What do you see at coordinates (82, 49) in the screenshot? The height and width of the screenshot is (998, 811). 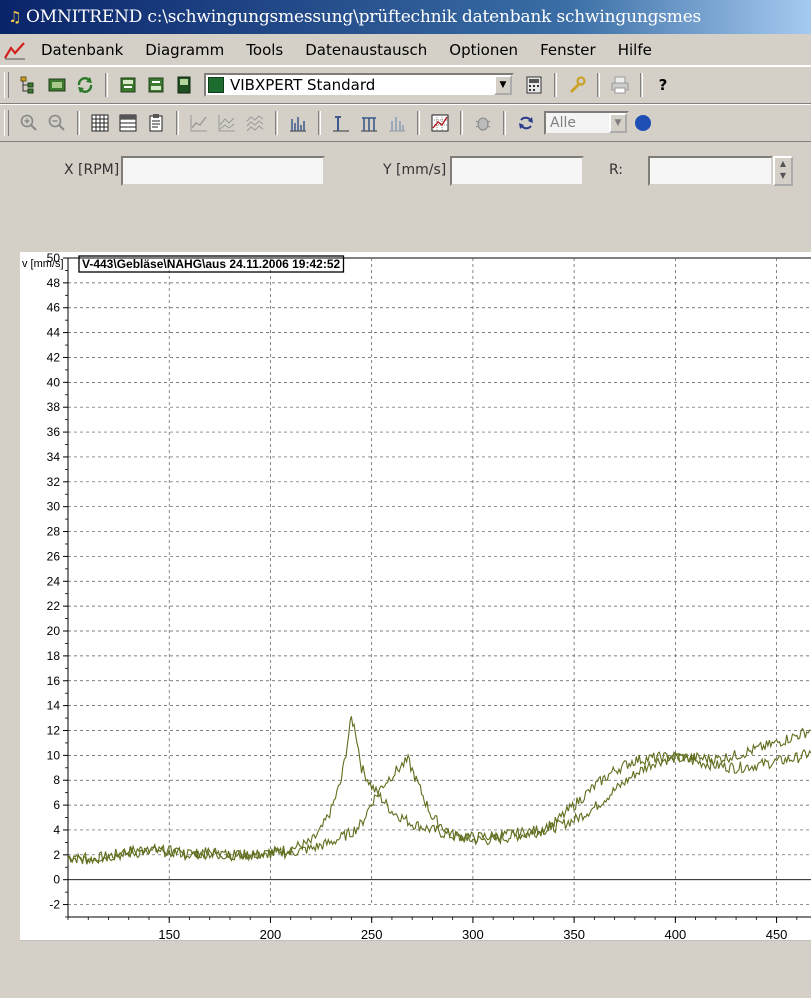 I see `menu-datenbank: Datenbank` at bounding box center [82, 49].